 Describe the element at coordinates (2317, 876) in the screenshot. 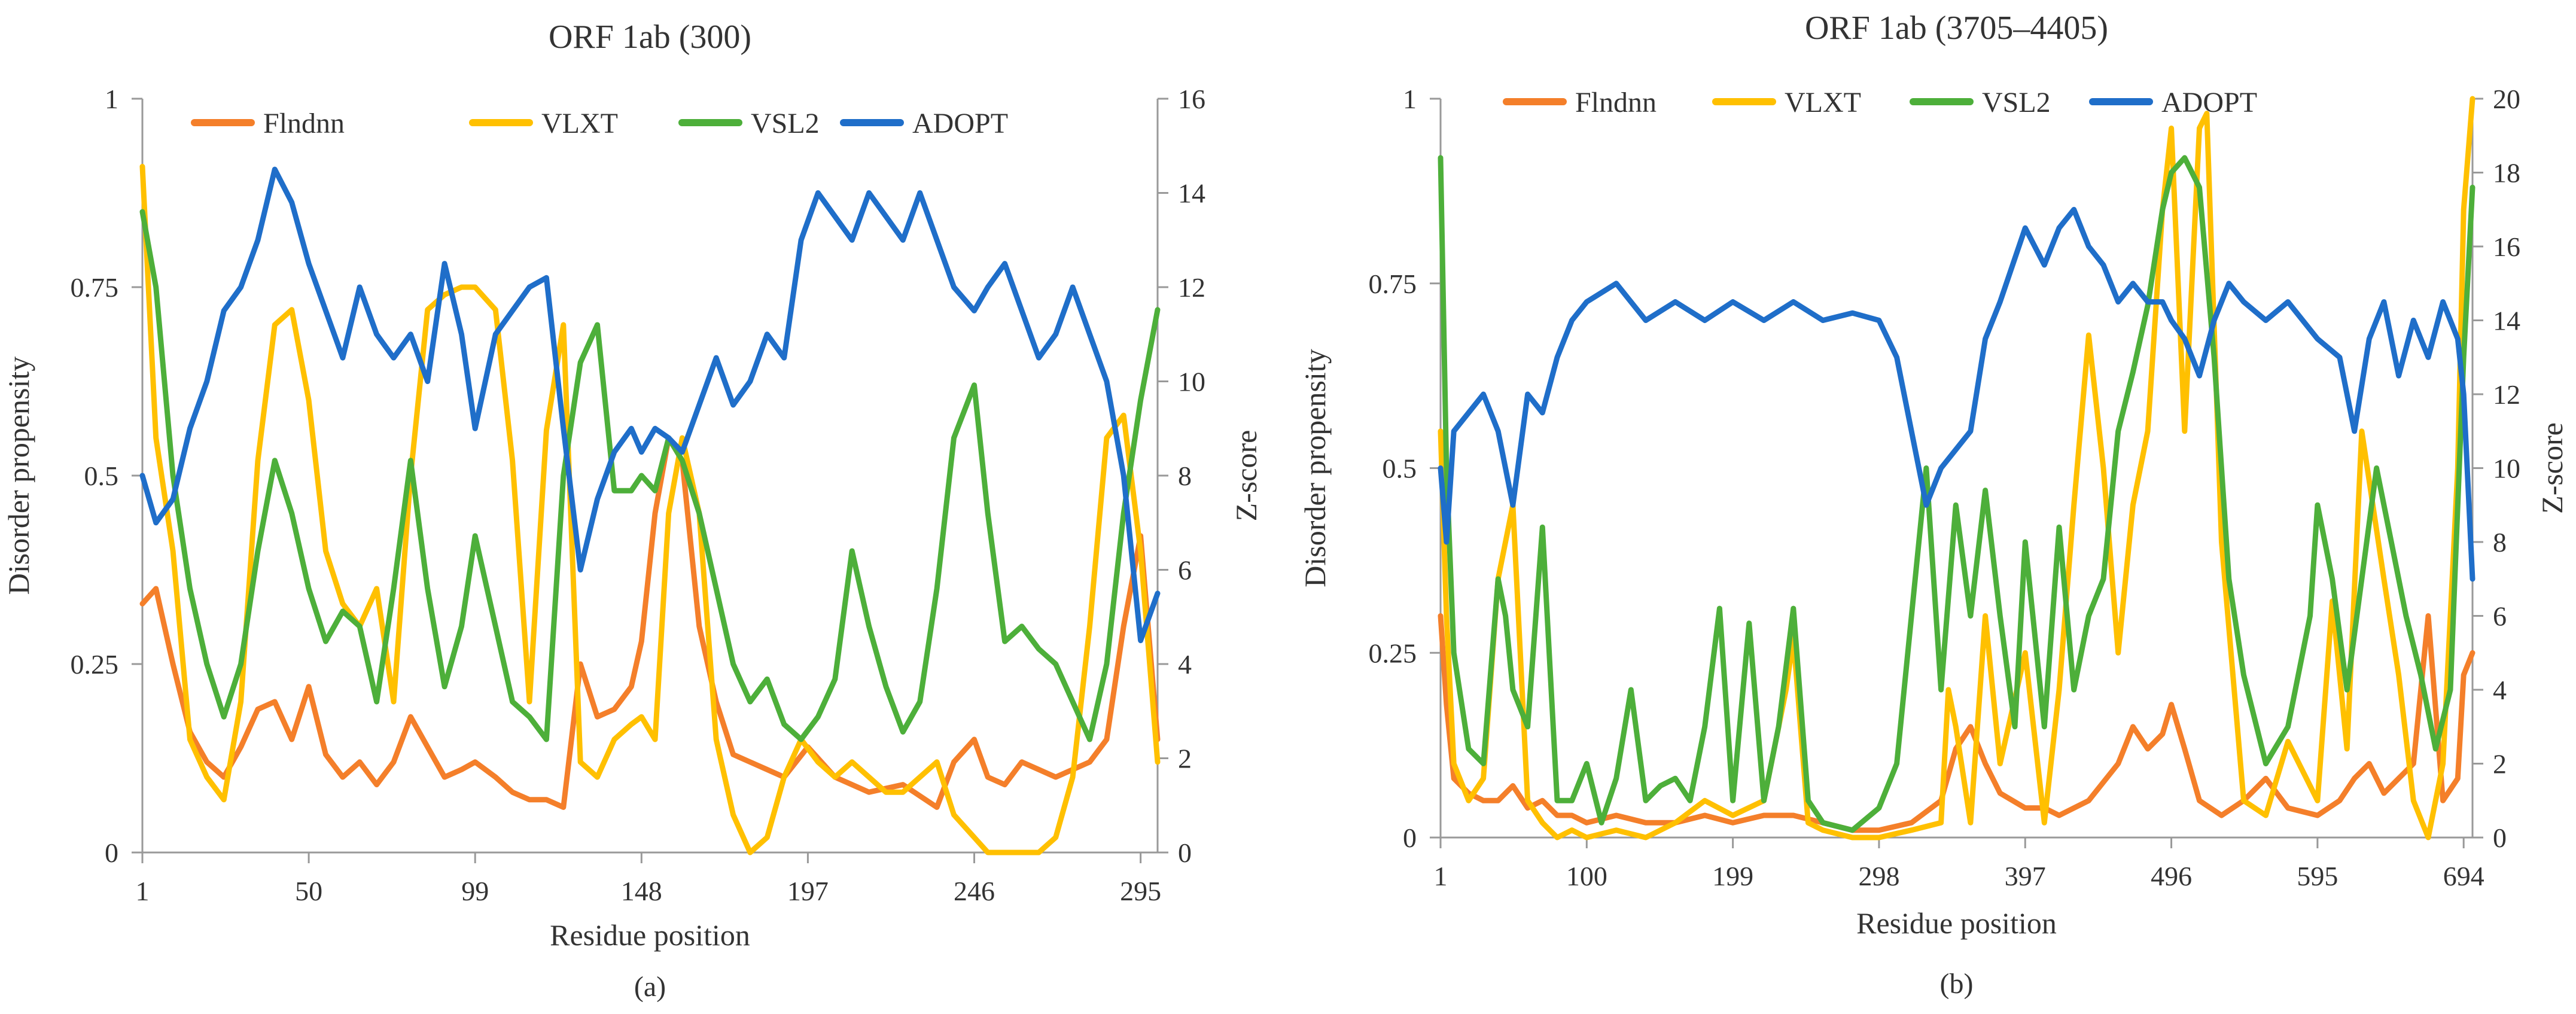

I see `x-tick-label: 595` at that location.